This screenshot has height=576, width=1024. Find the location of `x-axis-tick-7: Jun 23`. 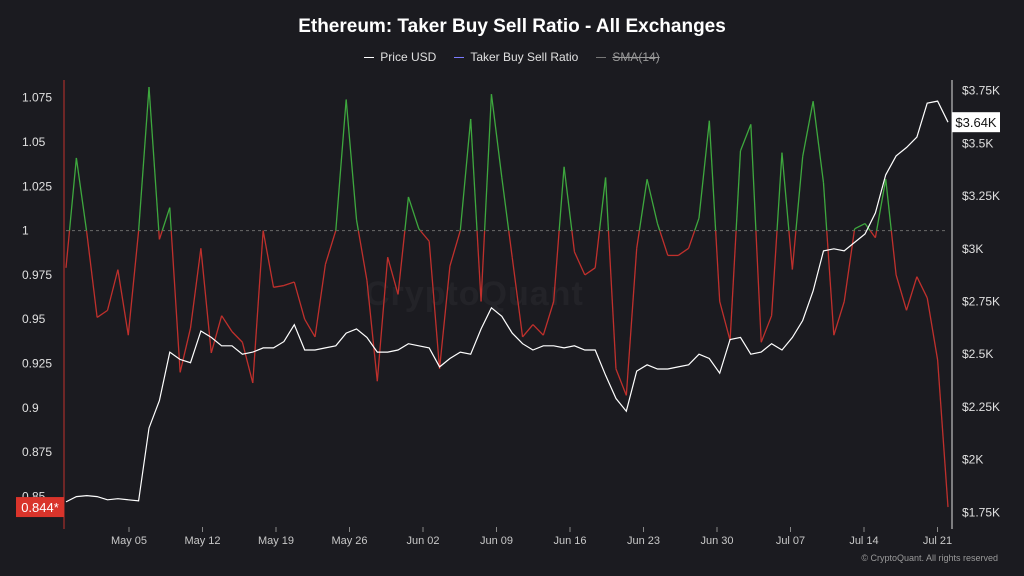

x-axis-tick-7: Jun 23 is located at coordinates (643, 541).